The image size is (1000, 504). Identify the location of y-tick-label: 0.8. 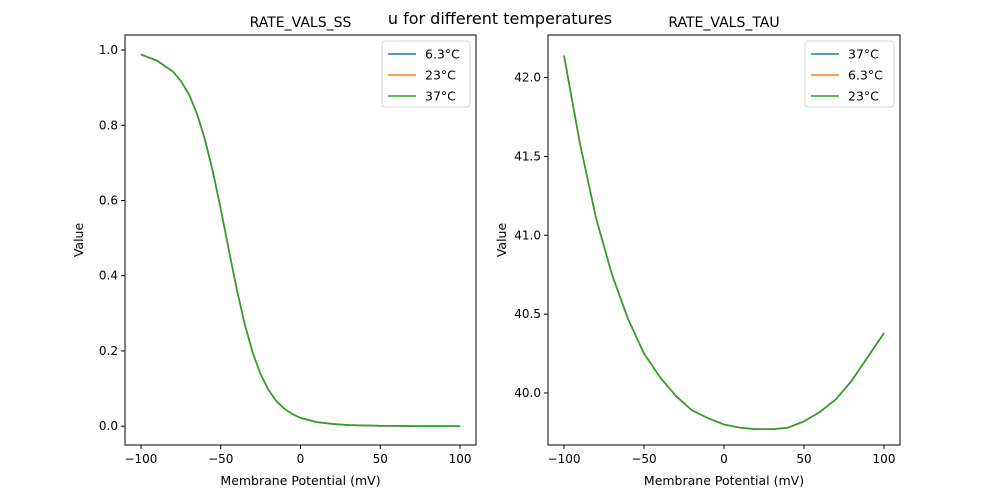
(108, 125).